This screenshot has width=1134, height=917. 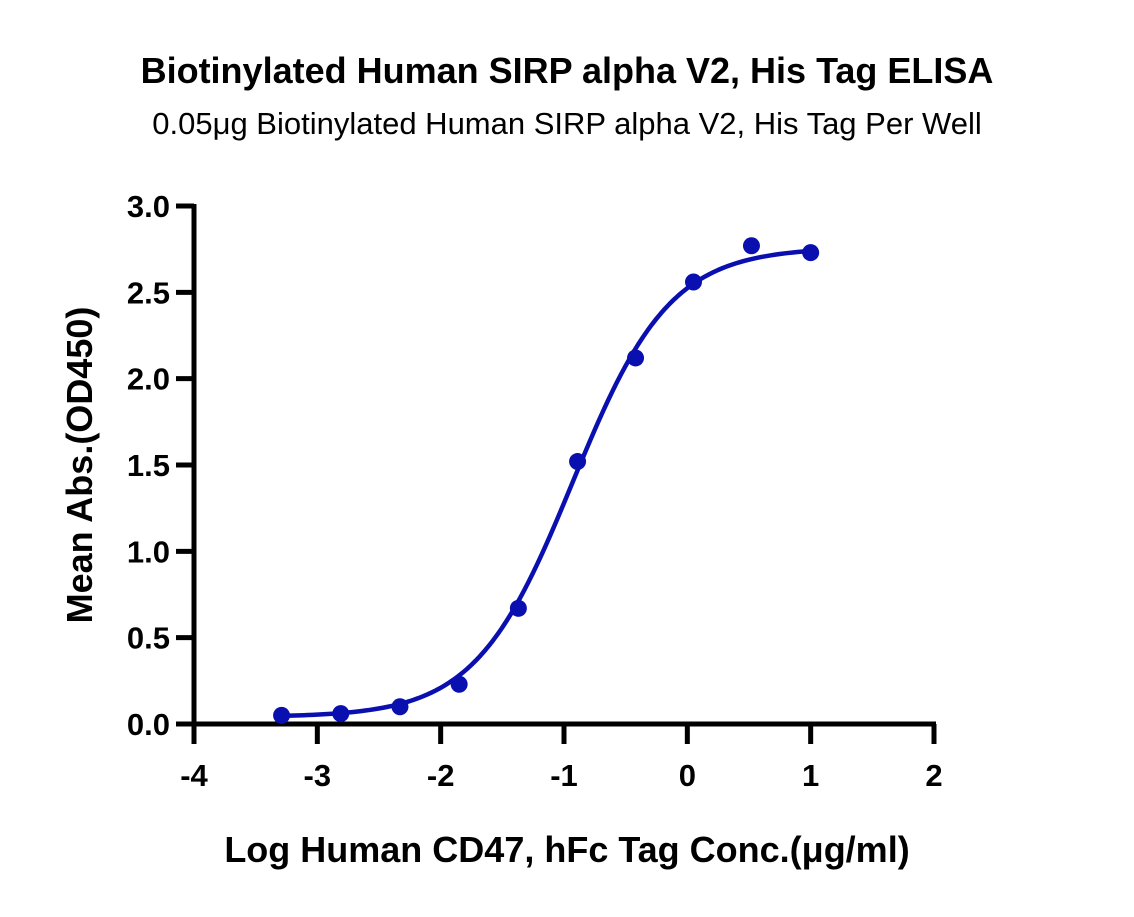 What do you see at coordinates (441, 775) in the screenshot?
I see `x-tick-label: -2` at bounding box center [441, 775].